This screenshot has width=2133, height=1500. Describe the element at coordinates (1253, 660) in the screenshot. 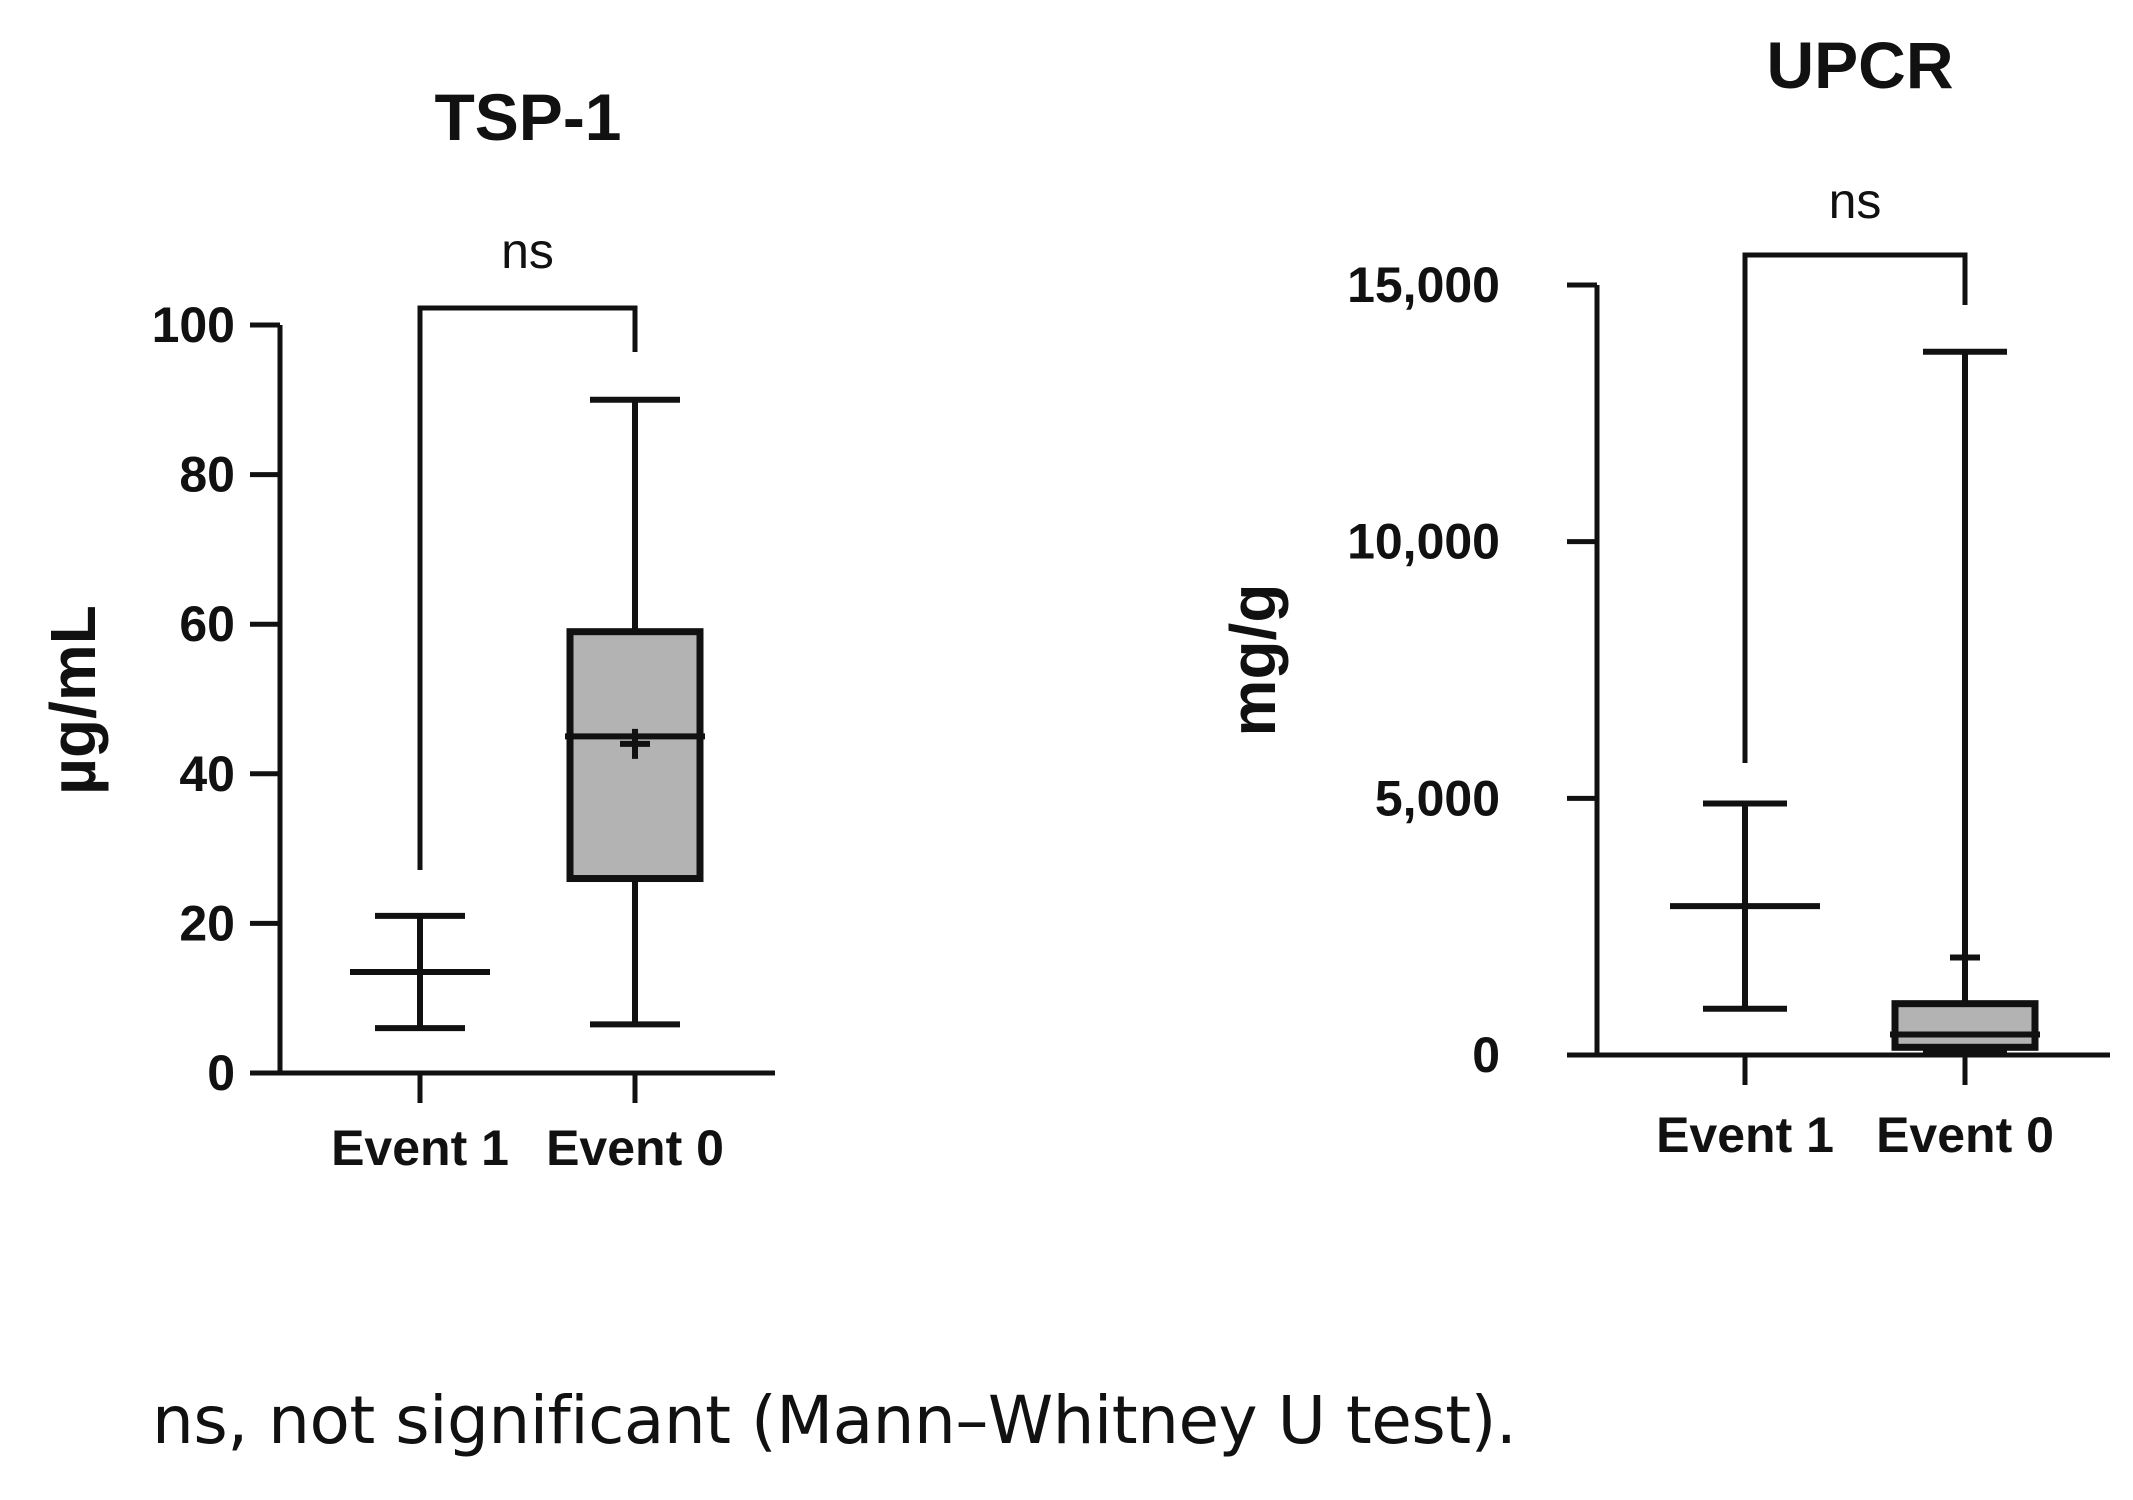

I see `y-axis-label: mg/g` at that location.